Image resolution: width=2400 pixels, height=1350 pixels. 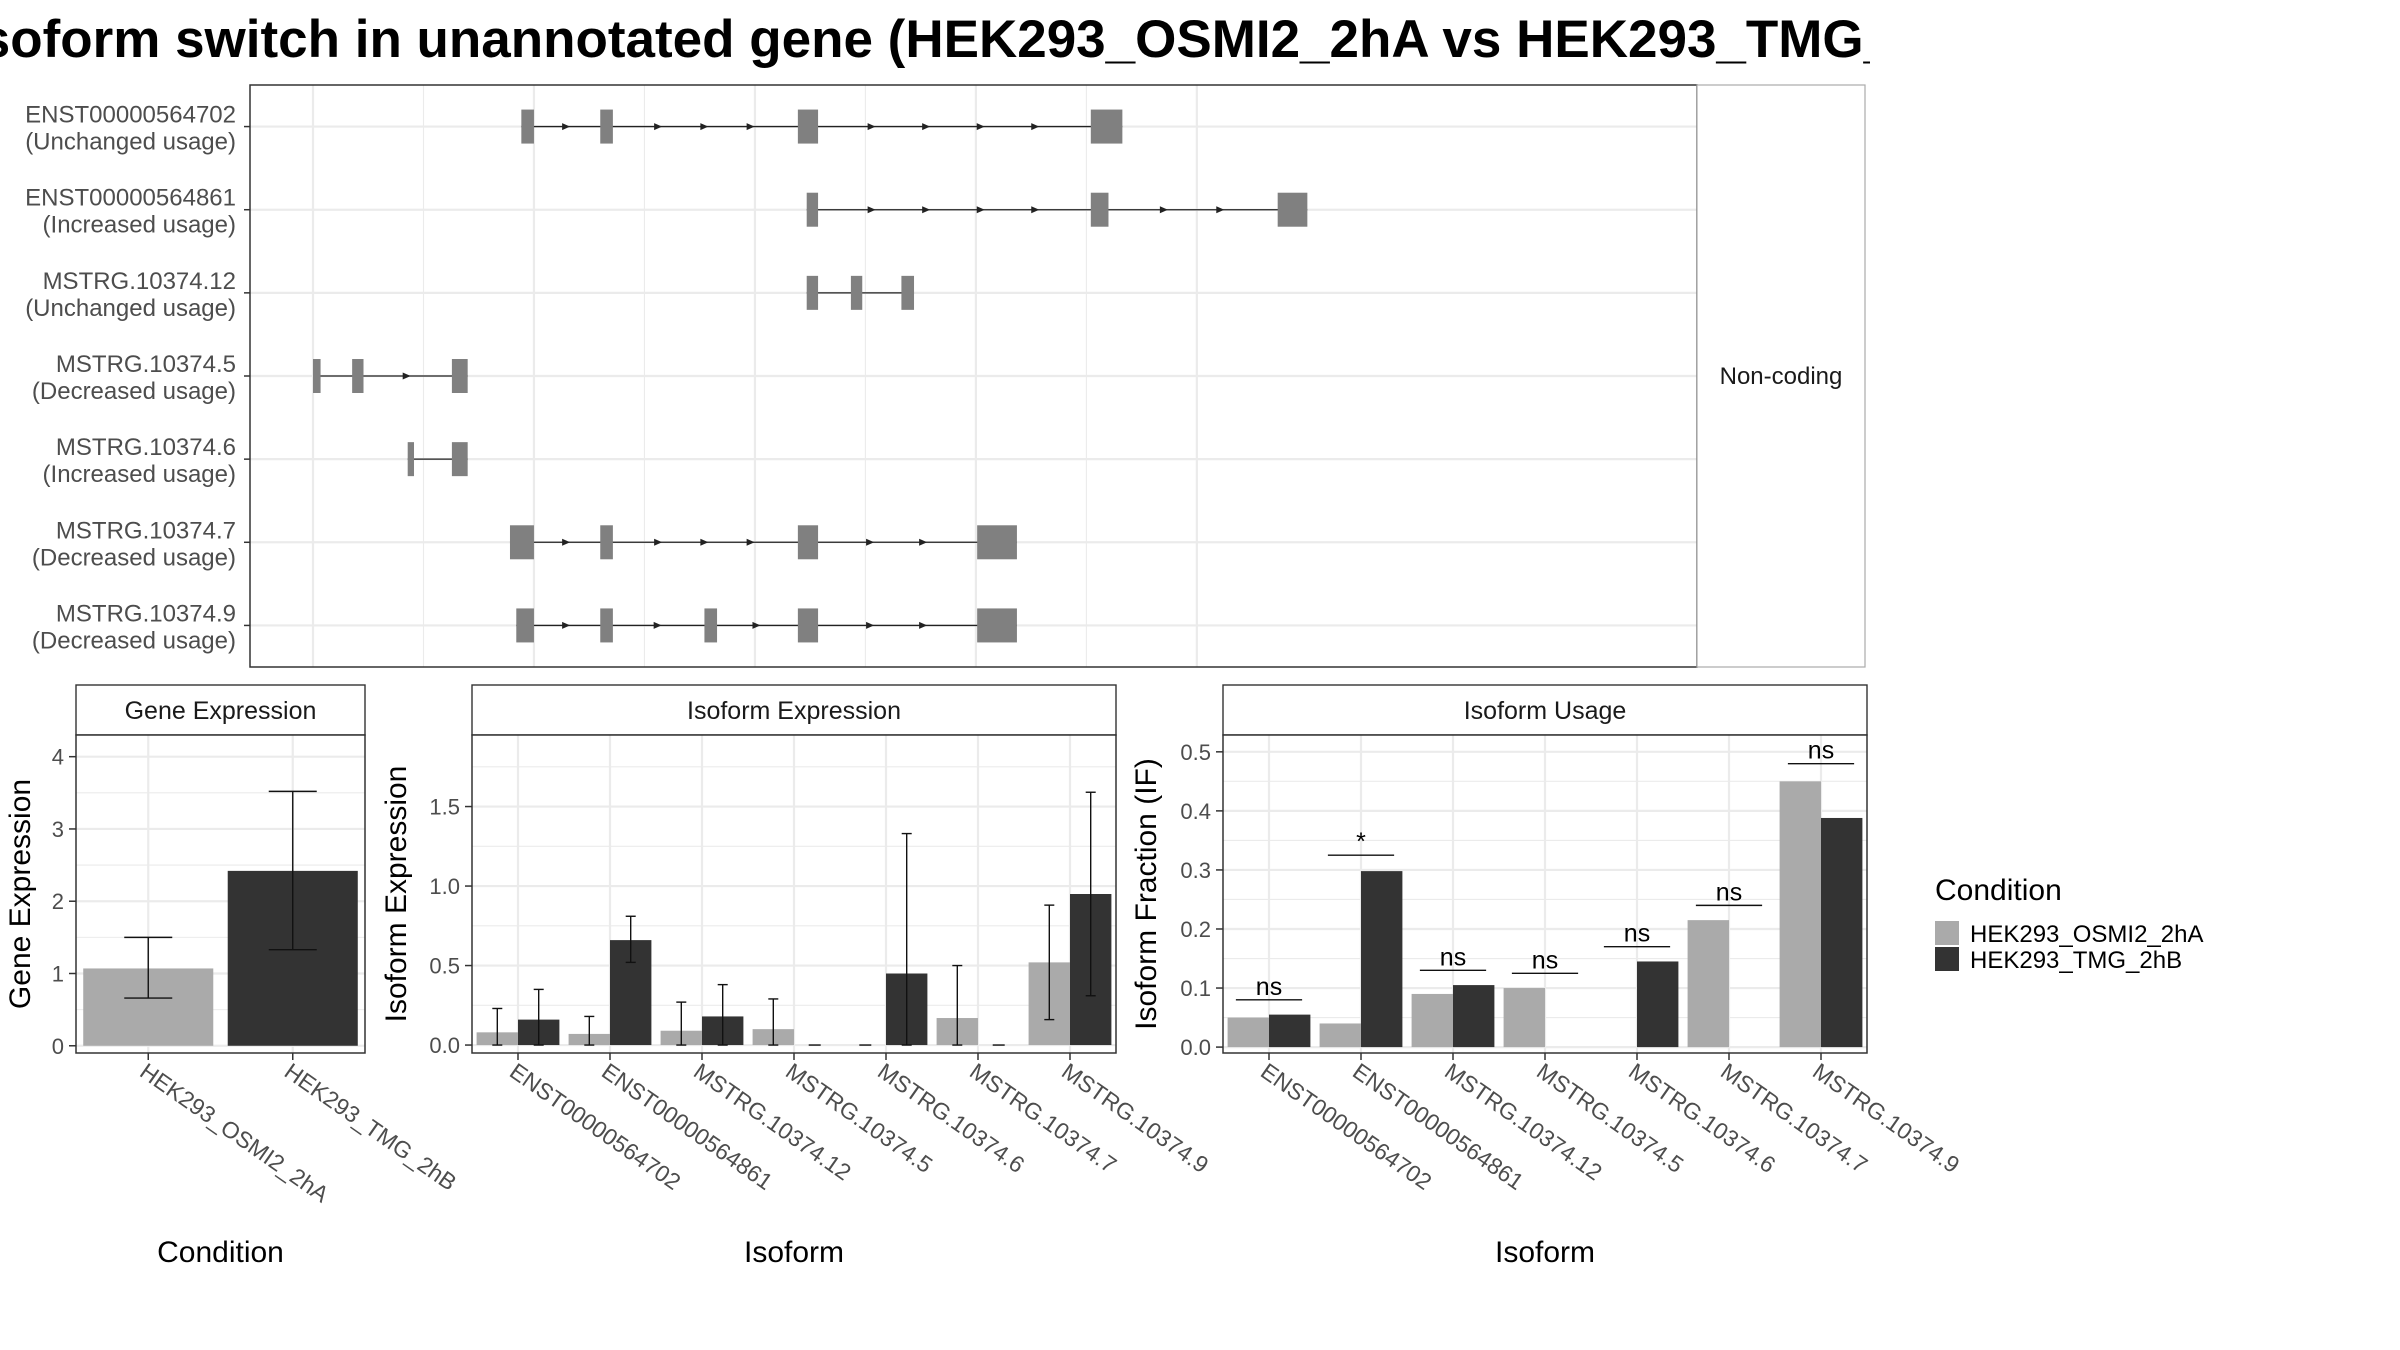 I want to click on isoform-name-label: MSTRG.10374.12, so click(x=139, y=281).